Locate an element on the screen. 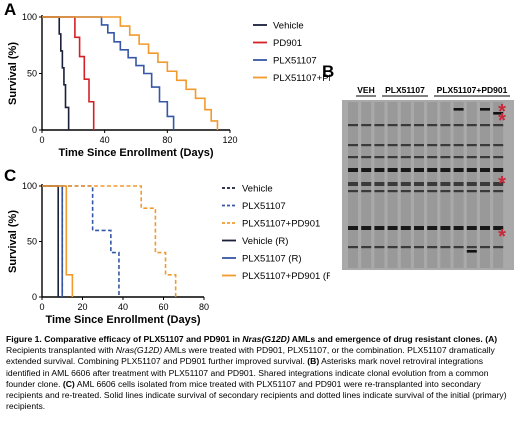  blot-panel: VEH PLX51107 PLX51107+PD901 * * * * is located at coordinates (428, 181).